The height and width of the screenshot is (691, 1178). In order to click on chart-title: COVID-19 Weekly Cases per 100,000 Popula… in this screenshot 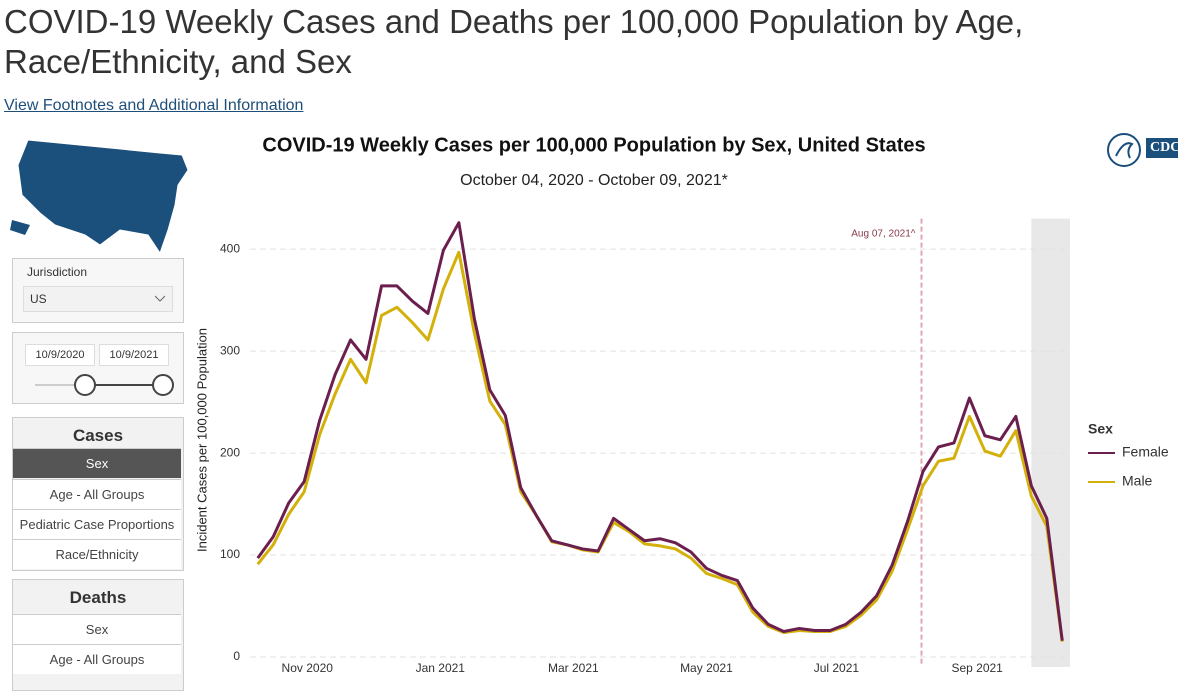, I will do `click(593, 145)`.